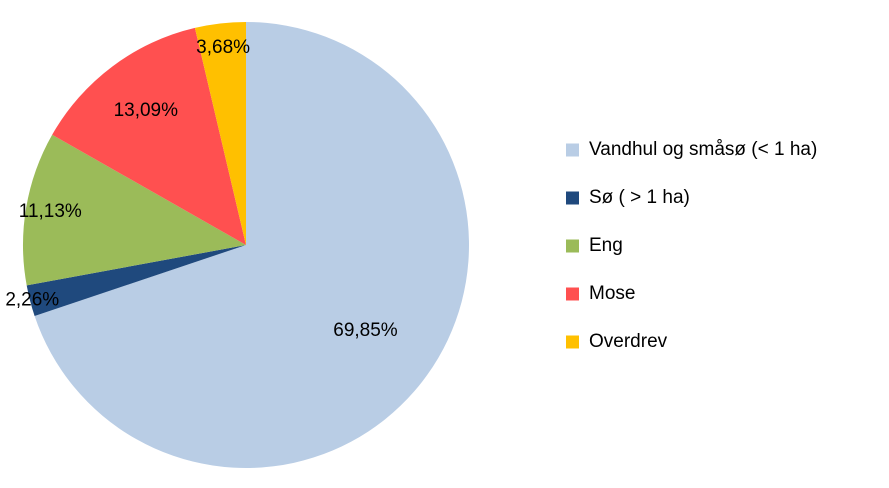  What do you see at coordinates (146, 110) in the screenshot?
I see `pie-data-label: 13,09%` at bounding box center [146, 110].